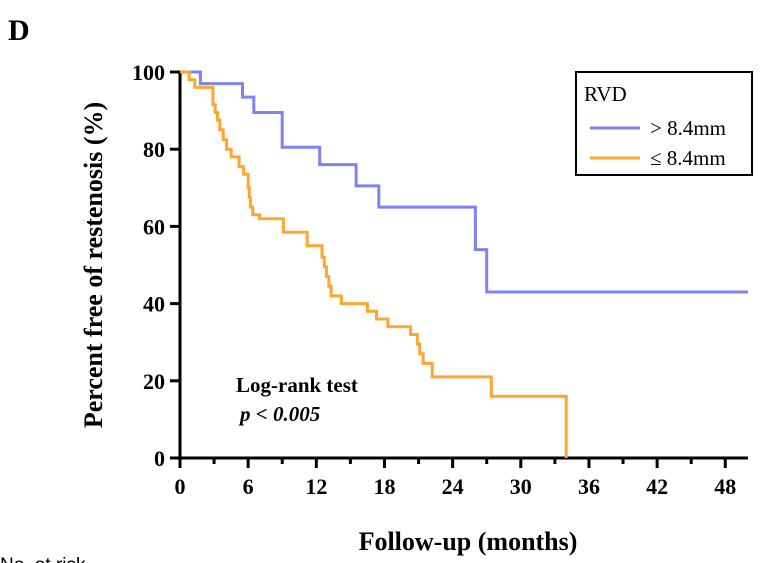  I want to click on x-tick-label: 48, so click(725, 486).